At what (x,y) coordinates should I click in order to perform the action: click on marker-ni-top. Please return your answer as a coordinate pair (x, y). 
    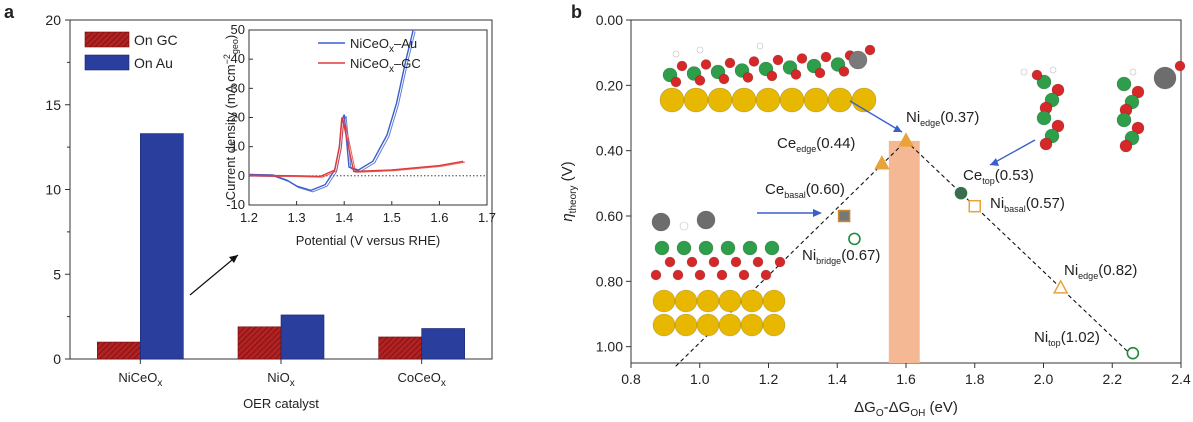
    Looking at the image, I should click on (1133, 353).